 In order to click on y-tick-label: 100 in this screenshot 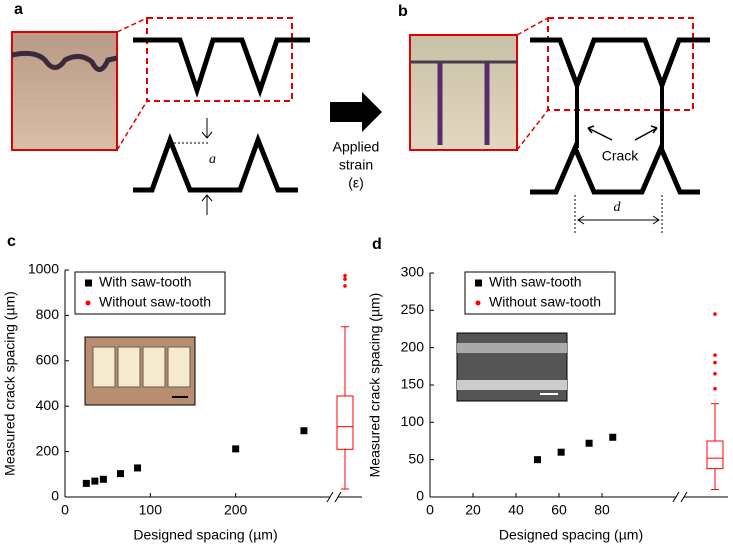, I will do `click(413, 421)`.